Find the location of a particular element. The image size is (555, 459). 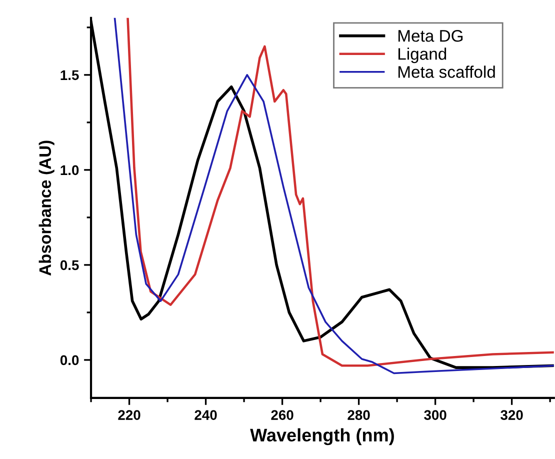

x-tick-label: 280 is located at coordinates (359, 415).